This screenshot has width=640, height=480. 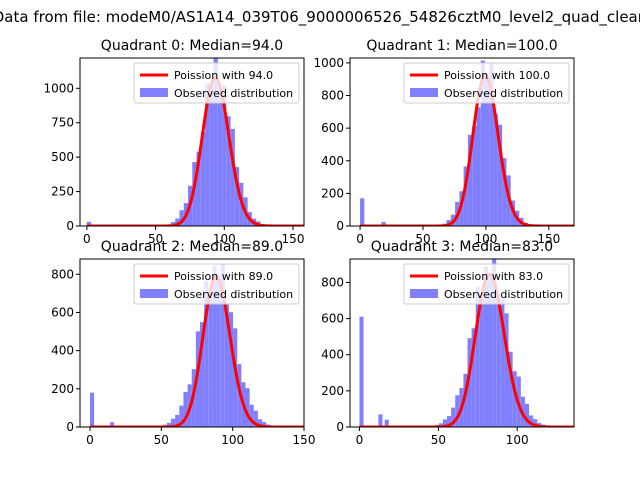 What do you see at coordinates (461, 46) in the screenshot?
I see `quadrant-title: Quadrant 1: Median=100.0` at bounding box center [461, 46].